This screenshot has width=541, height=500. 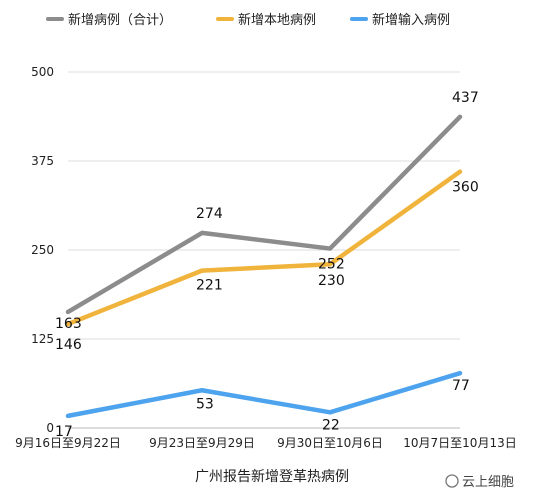 What do you see at coordinates (68, 324) in the screenshot?
I see `data-label: 163` at bounding box center [68, 324].